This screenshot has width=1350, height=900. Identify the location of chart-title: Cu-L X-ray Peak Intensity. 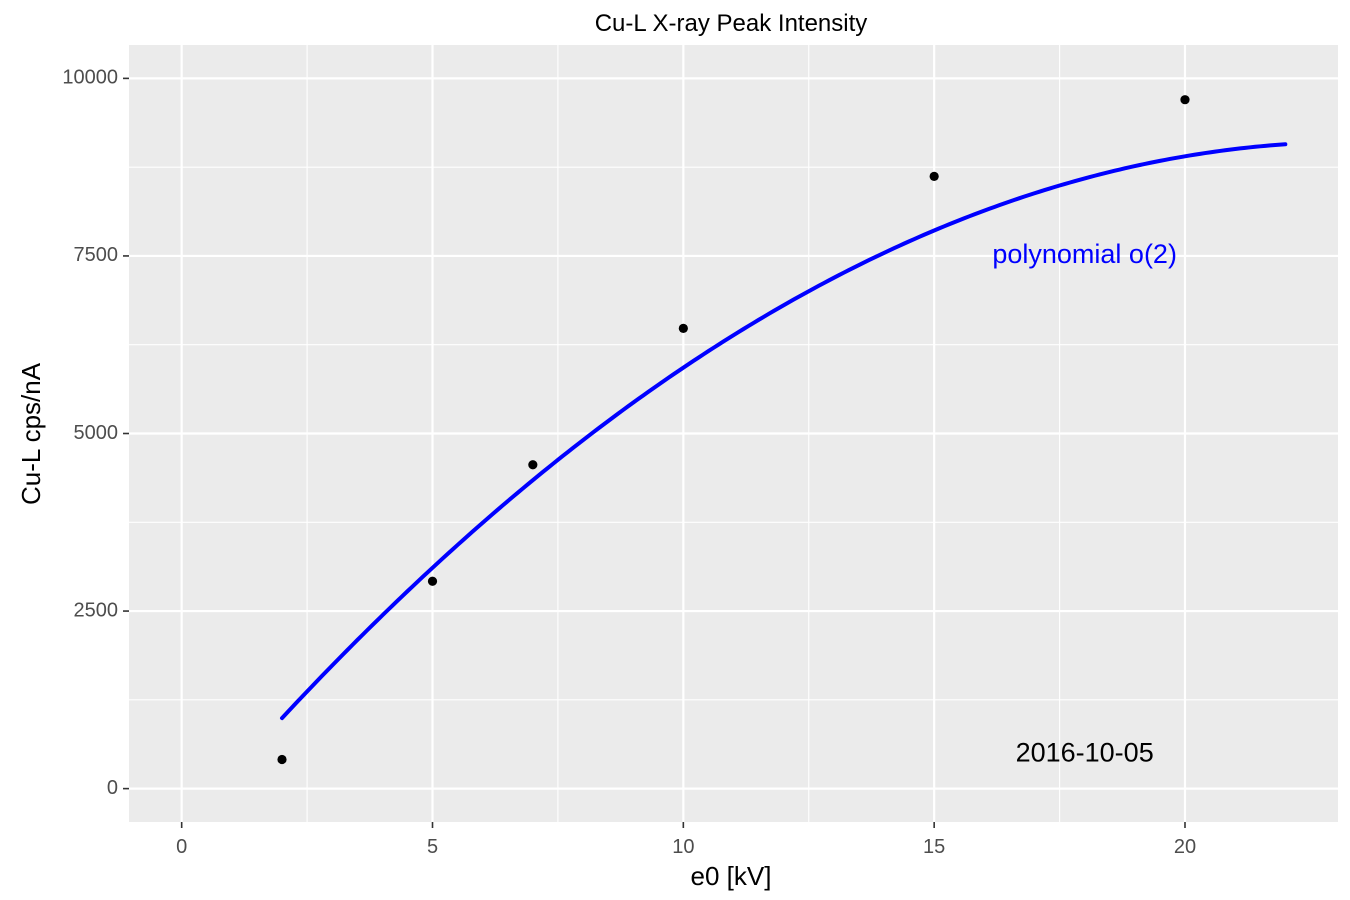
(731, 23).